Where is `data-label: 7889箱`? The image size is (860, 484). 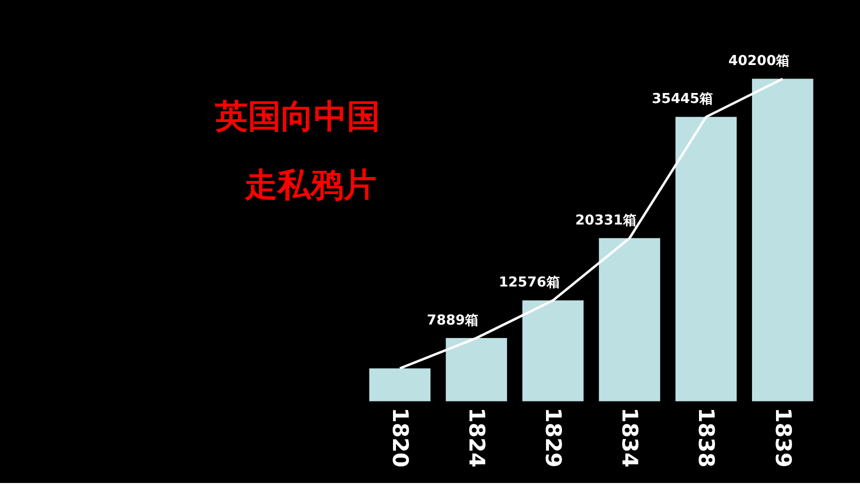
data-label: 7889箱 is located at coordinates (452, 320).